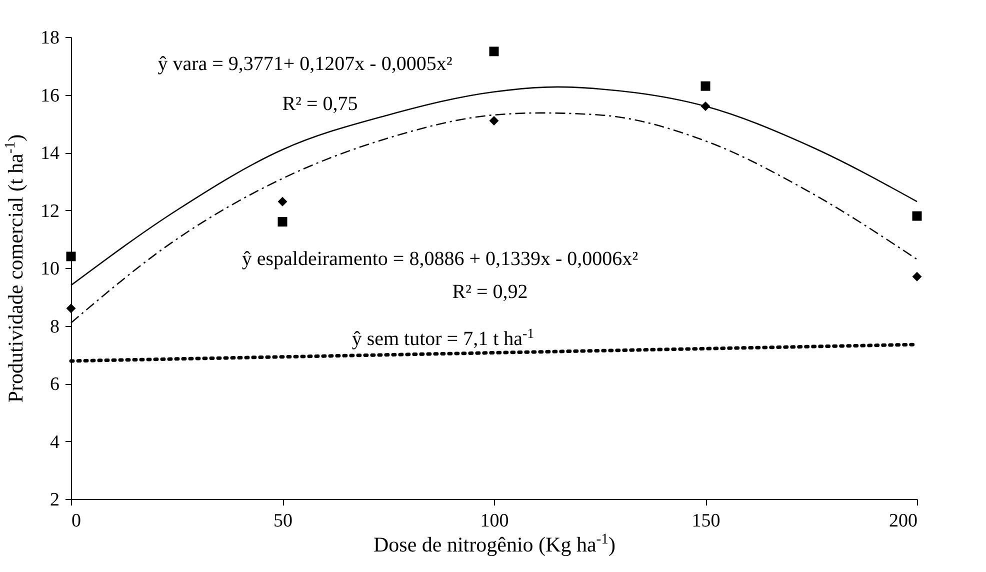  What do you see at coordinates (50, 269) in the screenshot?
I see `y-tick-label: 10` at bounding box center [50, 269].